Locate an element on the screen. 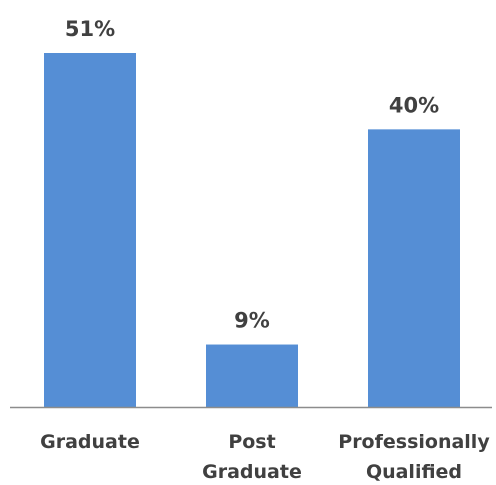 This screenshot has height=485, width=496. value-label-0: 51% is located at coordinates (90, 29).